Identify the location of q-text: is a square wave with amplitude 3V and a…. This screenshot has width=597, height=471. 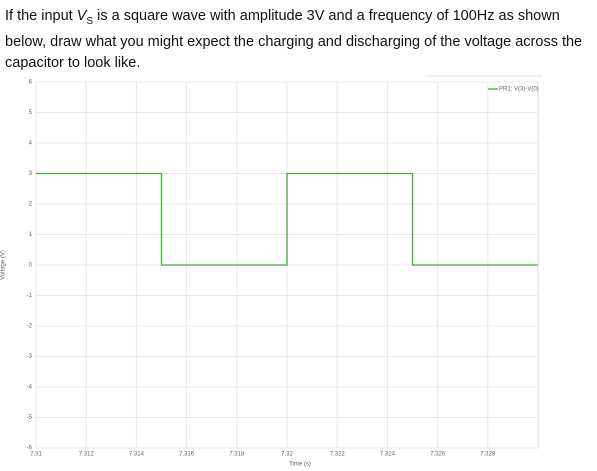
(294, 39).